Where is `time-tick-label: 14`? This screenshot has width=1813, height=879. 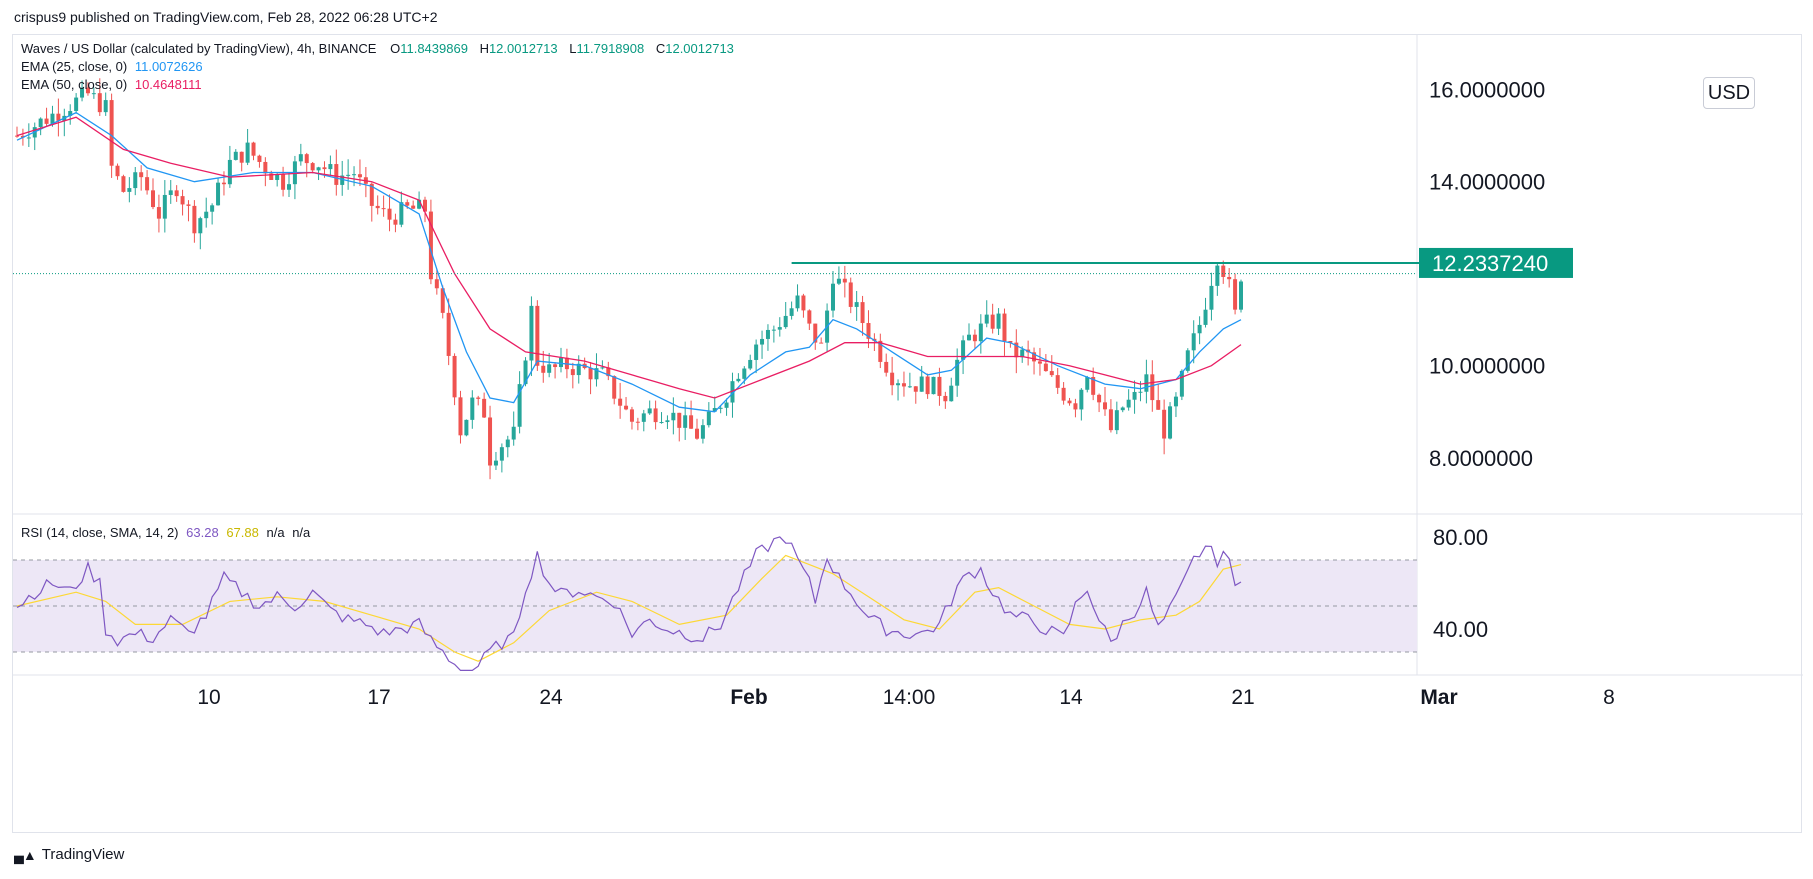 time-tick-label: 14 is located at coordinates (1071, 697).